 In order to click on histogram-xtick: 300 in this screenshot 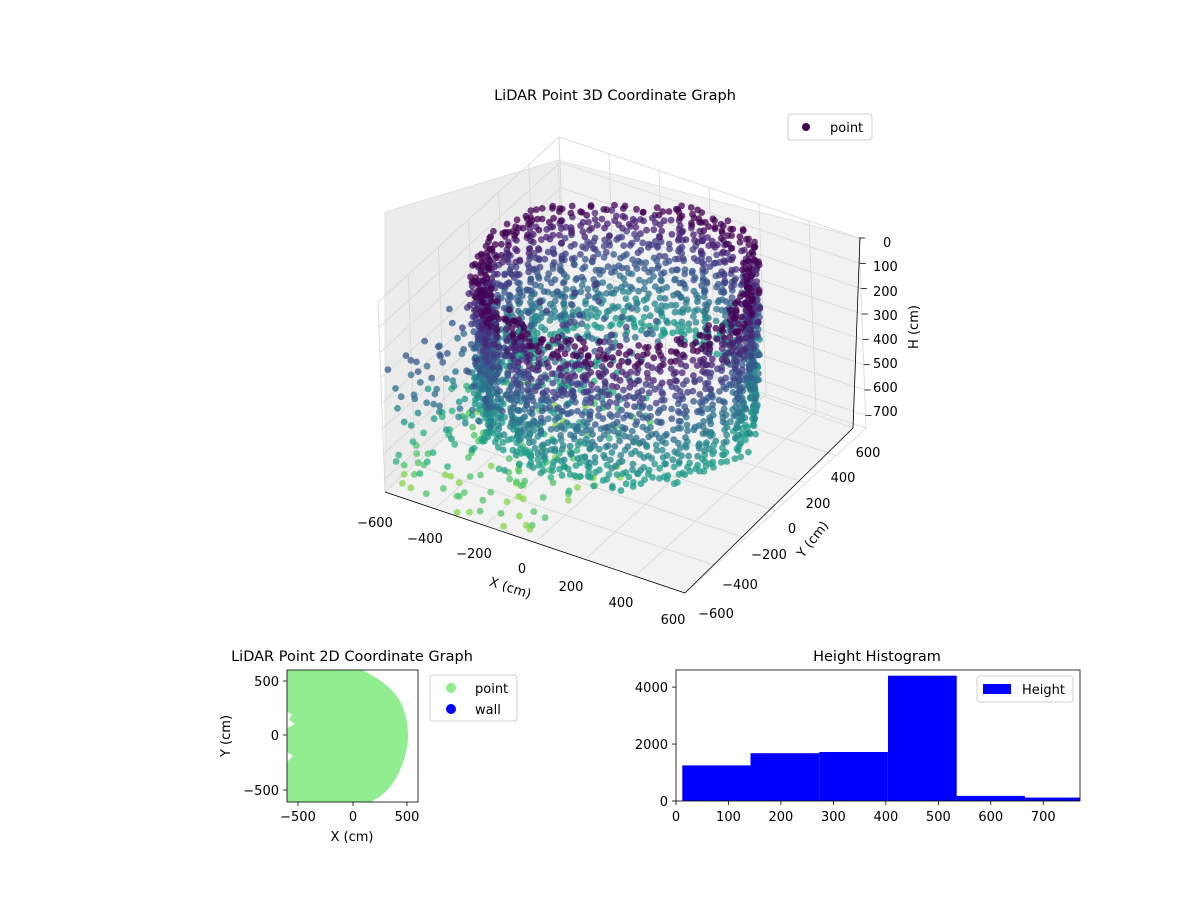, I will do `click(833, 817)`.